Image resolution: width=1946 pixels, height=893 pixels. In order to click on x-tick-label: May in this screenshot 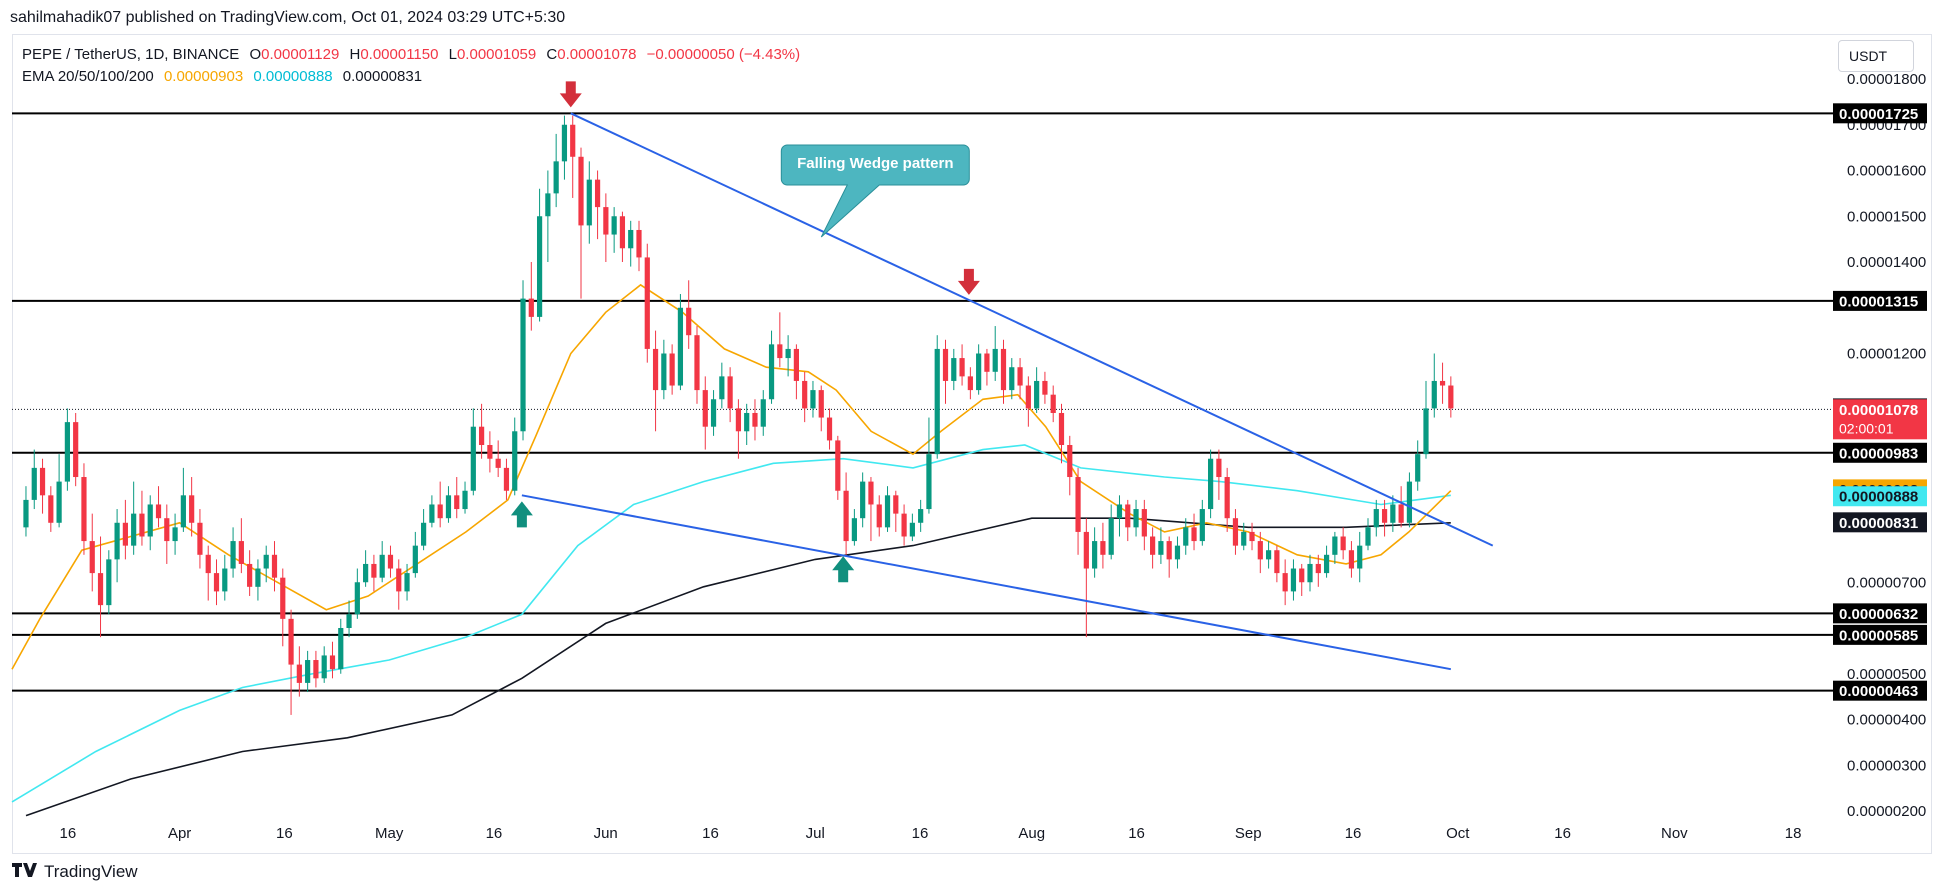, I will do `click(389, 833)`.